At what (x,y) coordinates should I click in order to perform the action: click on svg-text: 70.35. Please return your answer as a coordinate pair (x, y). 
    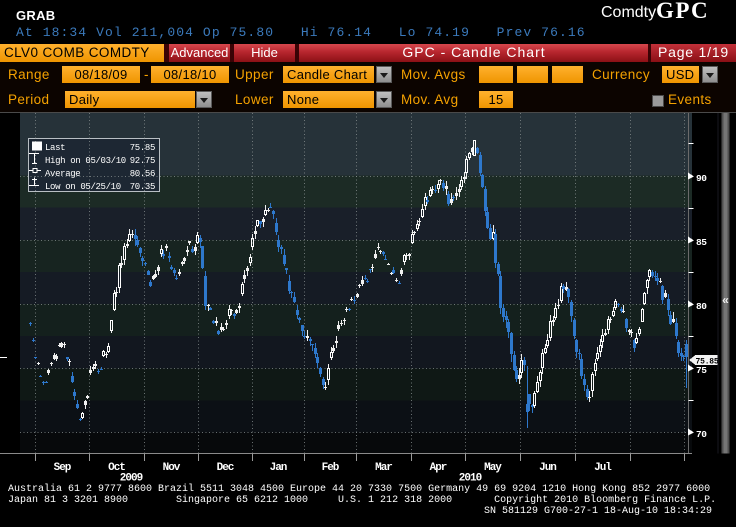
    Looking at the image, I should click on (142, 187).